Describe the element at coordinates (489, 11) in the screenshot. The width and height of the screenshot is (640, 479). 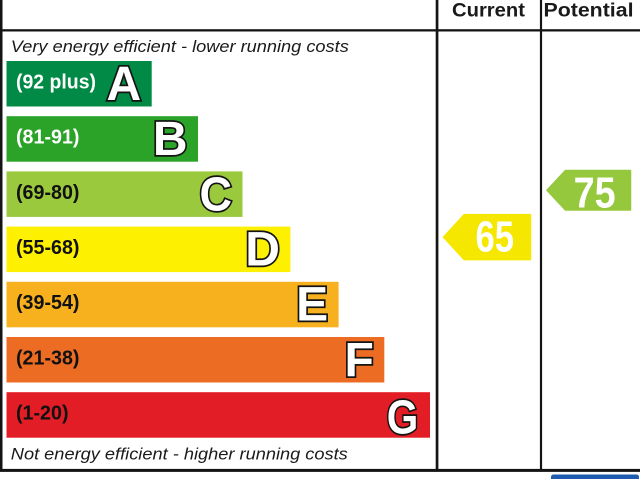
I see `svg-text: Current` at that location.